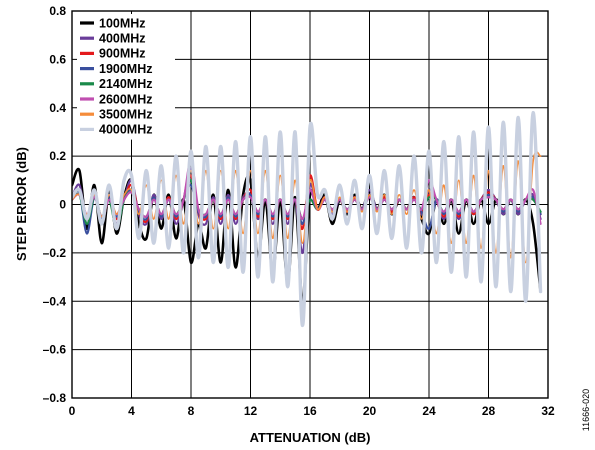 The image size is (595, 450). I want to click on y-tick-label: 0, so click(62, 205).